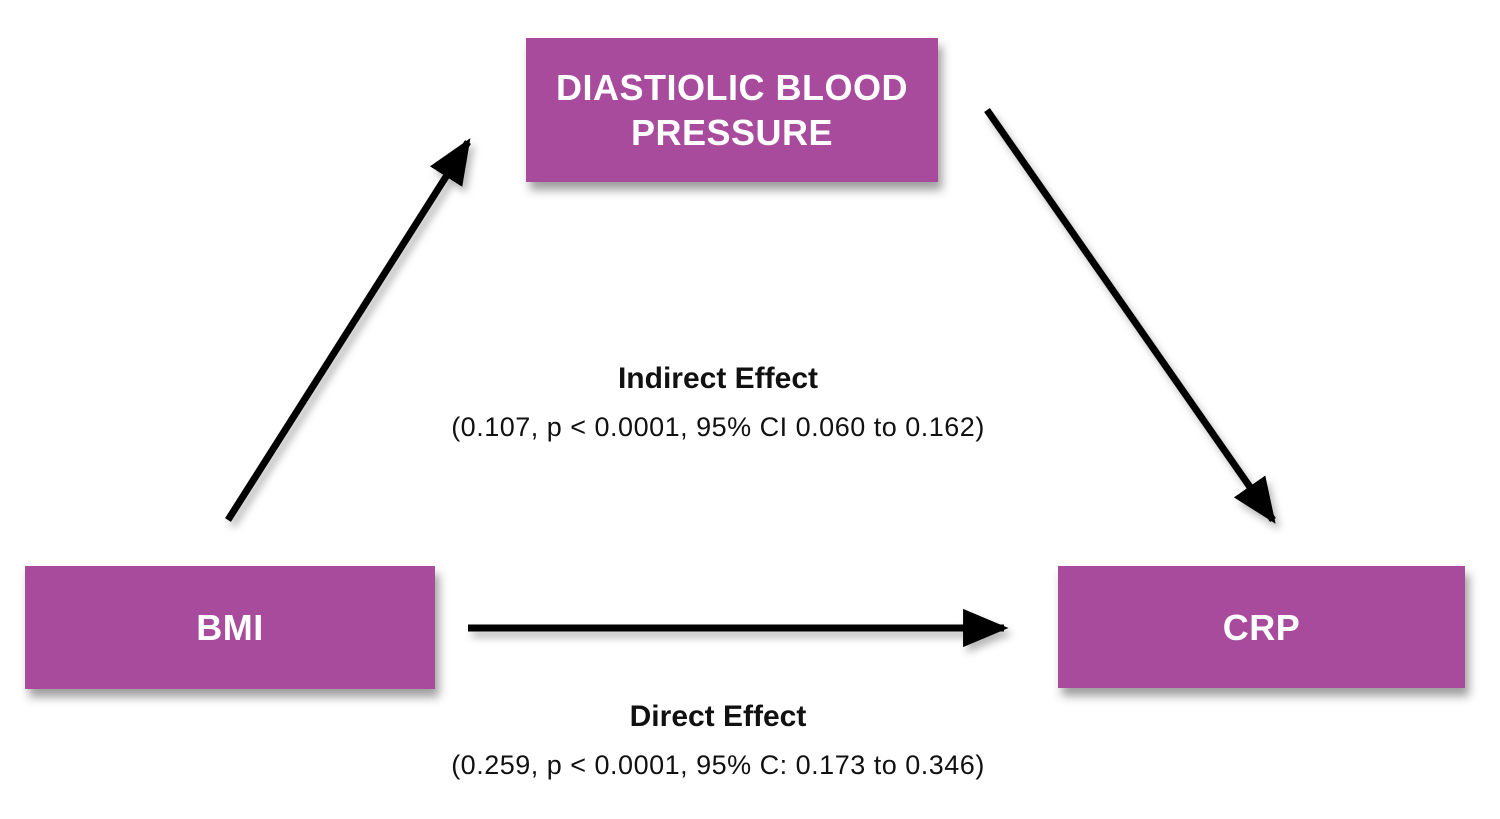 This screenshot has width=1500, height=819. I want to click on bmi-to-dbp-arrow, so click(348, 330).